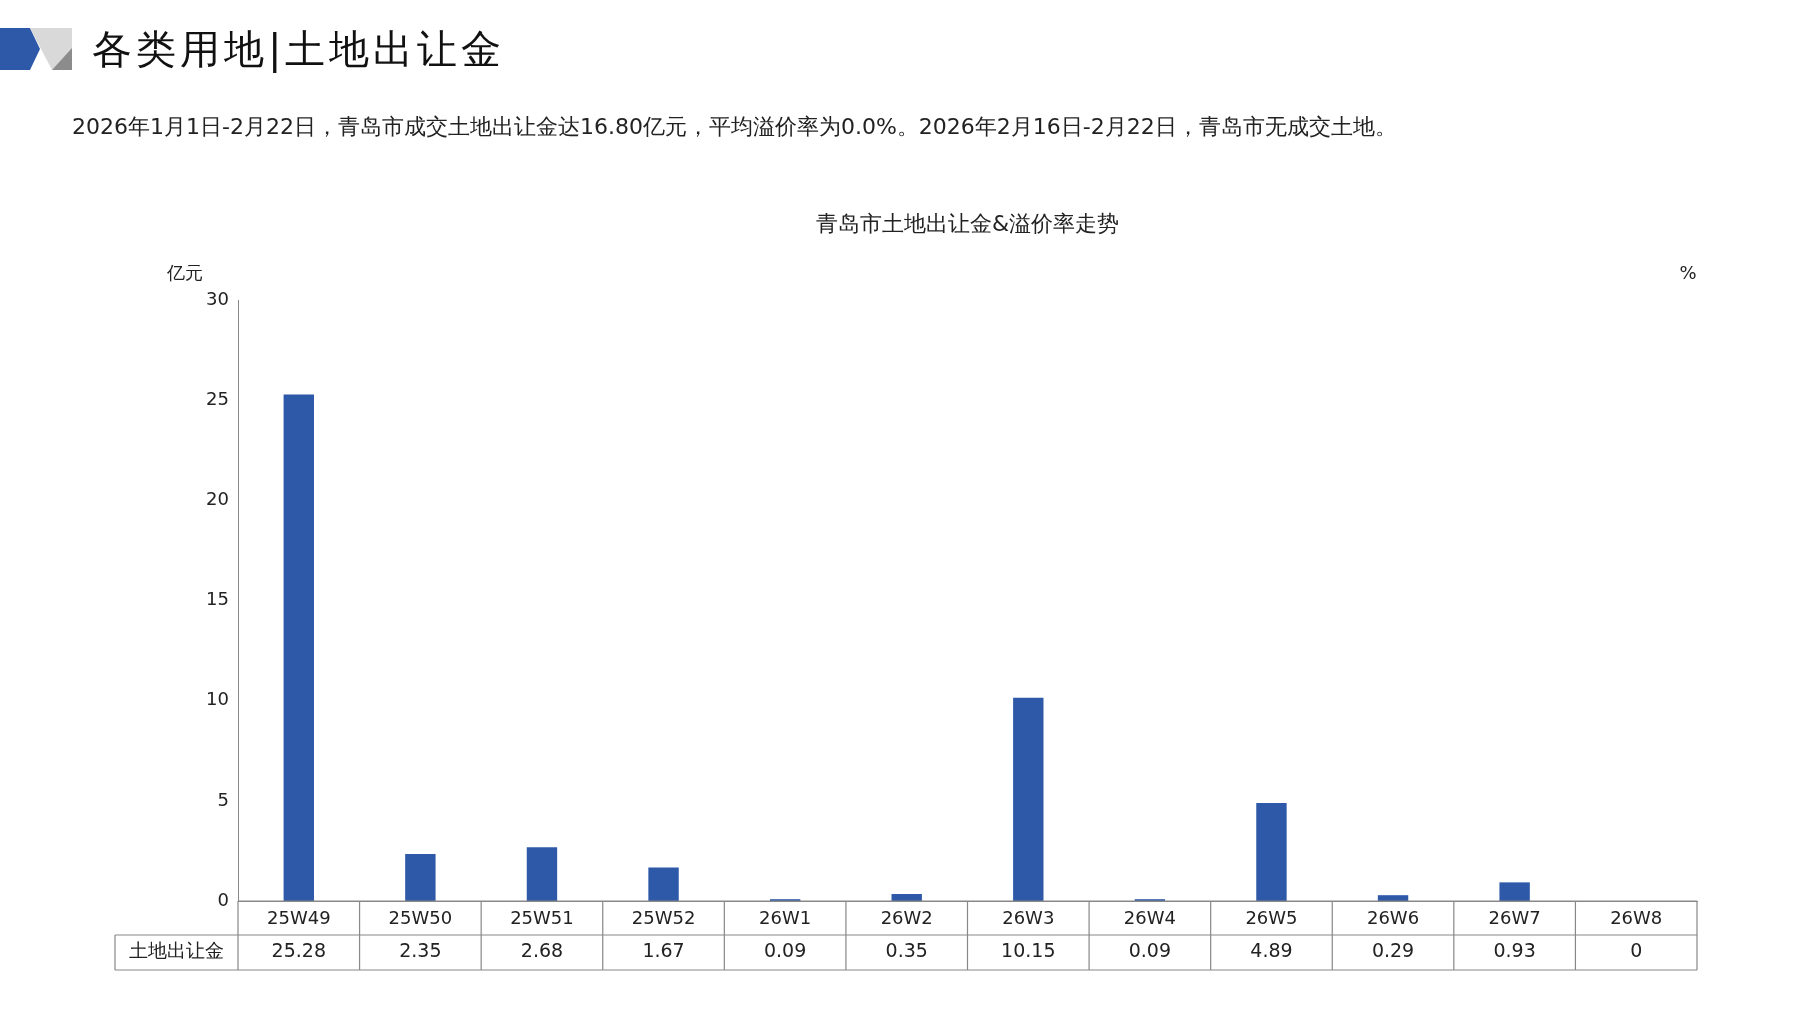 The image size is (1797, 1010). Describe the element at coordinates (663, 950) in the screenshot. I see `data-label: 1.67` at that location.